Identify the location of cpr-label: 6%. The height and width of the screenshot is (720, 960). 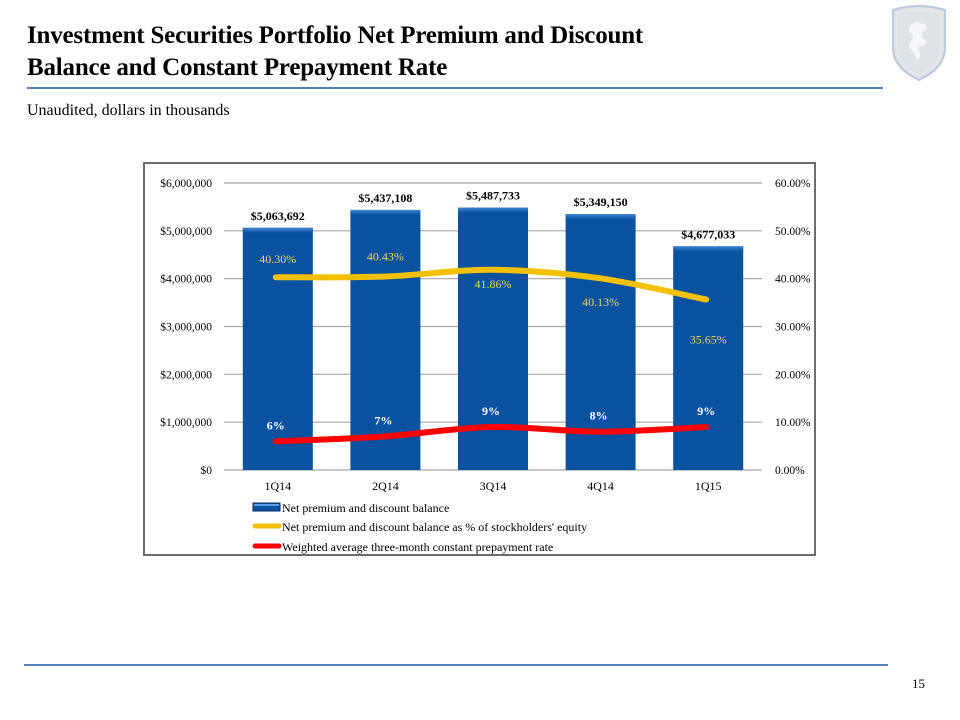
(276, 425).